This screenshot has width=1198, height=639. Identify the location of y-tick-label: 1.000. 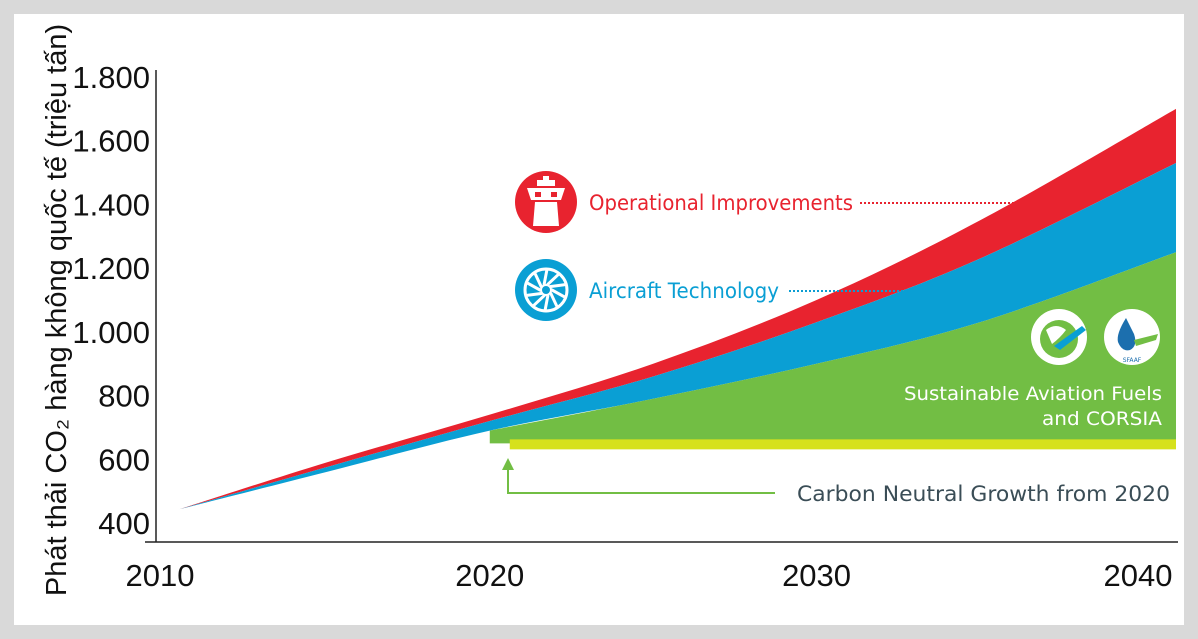
(111, 332).